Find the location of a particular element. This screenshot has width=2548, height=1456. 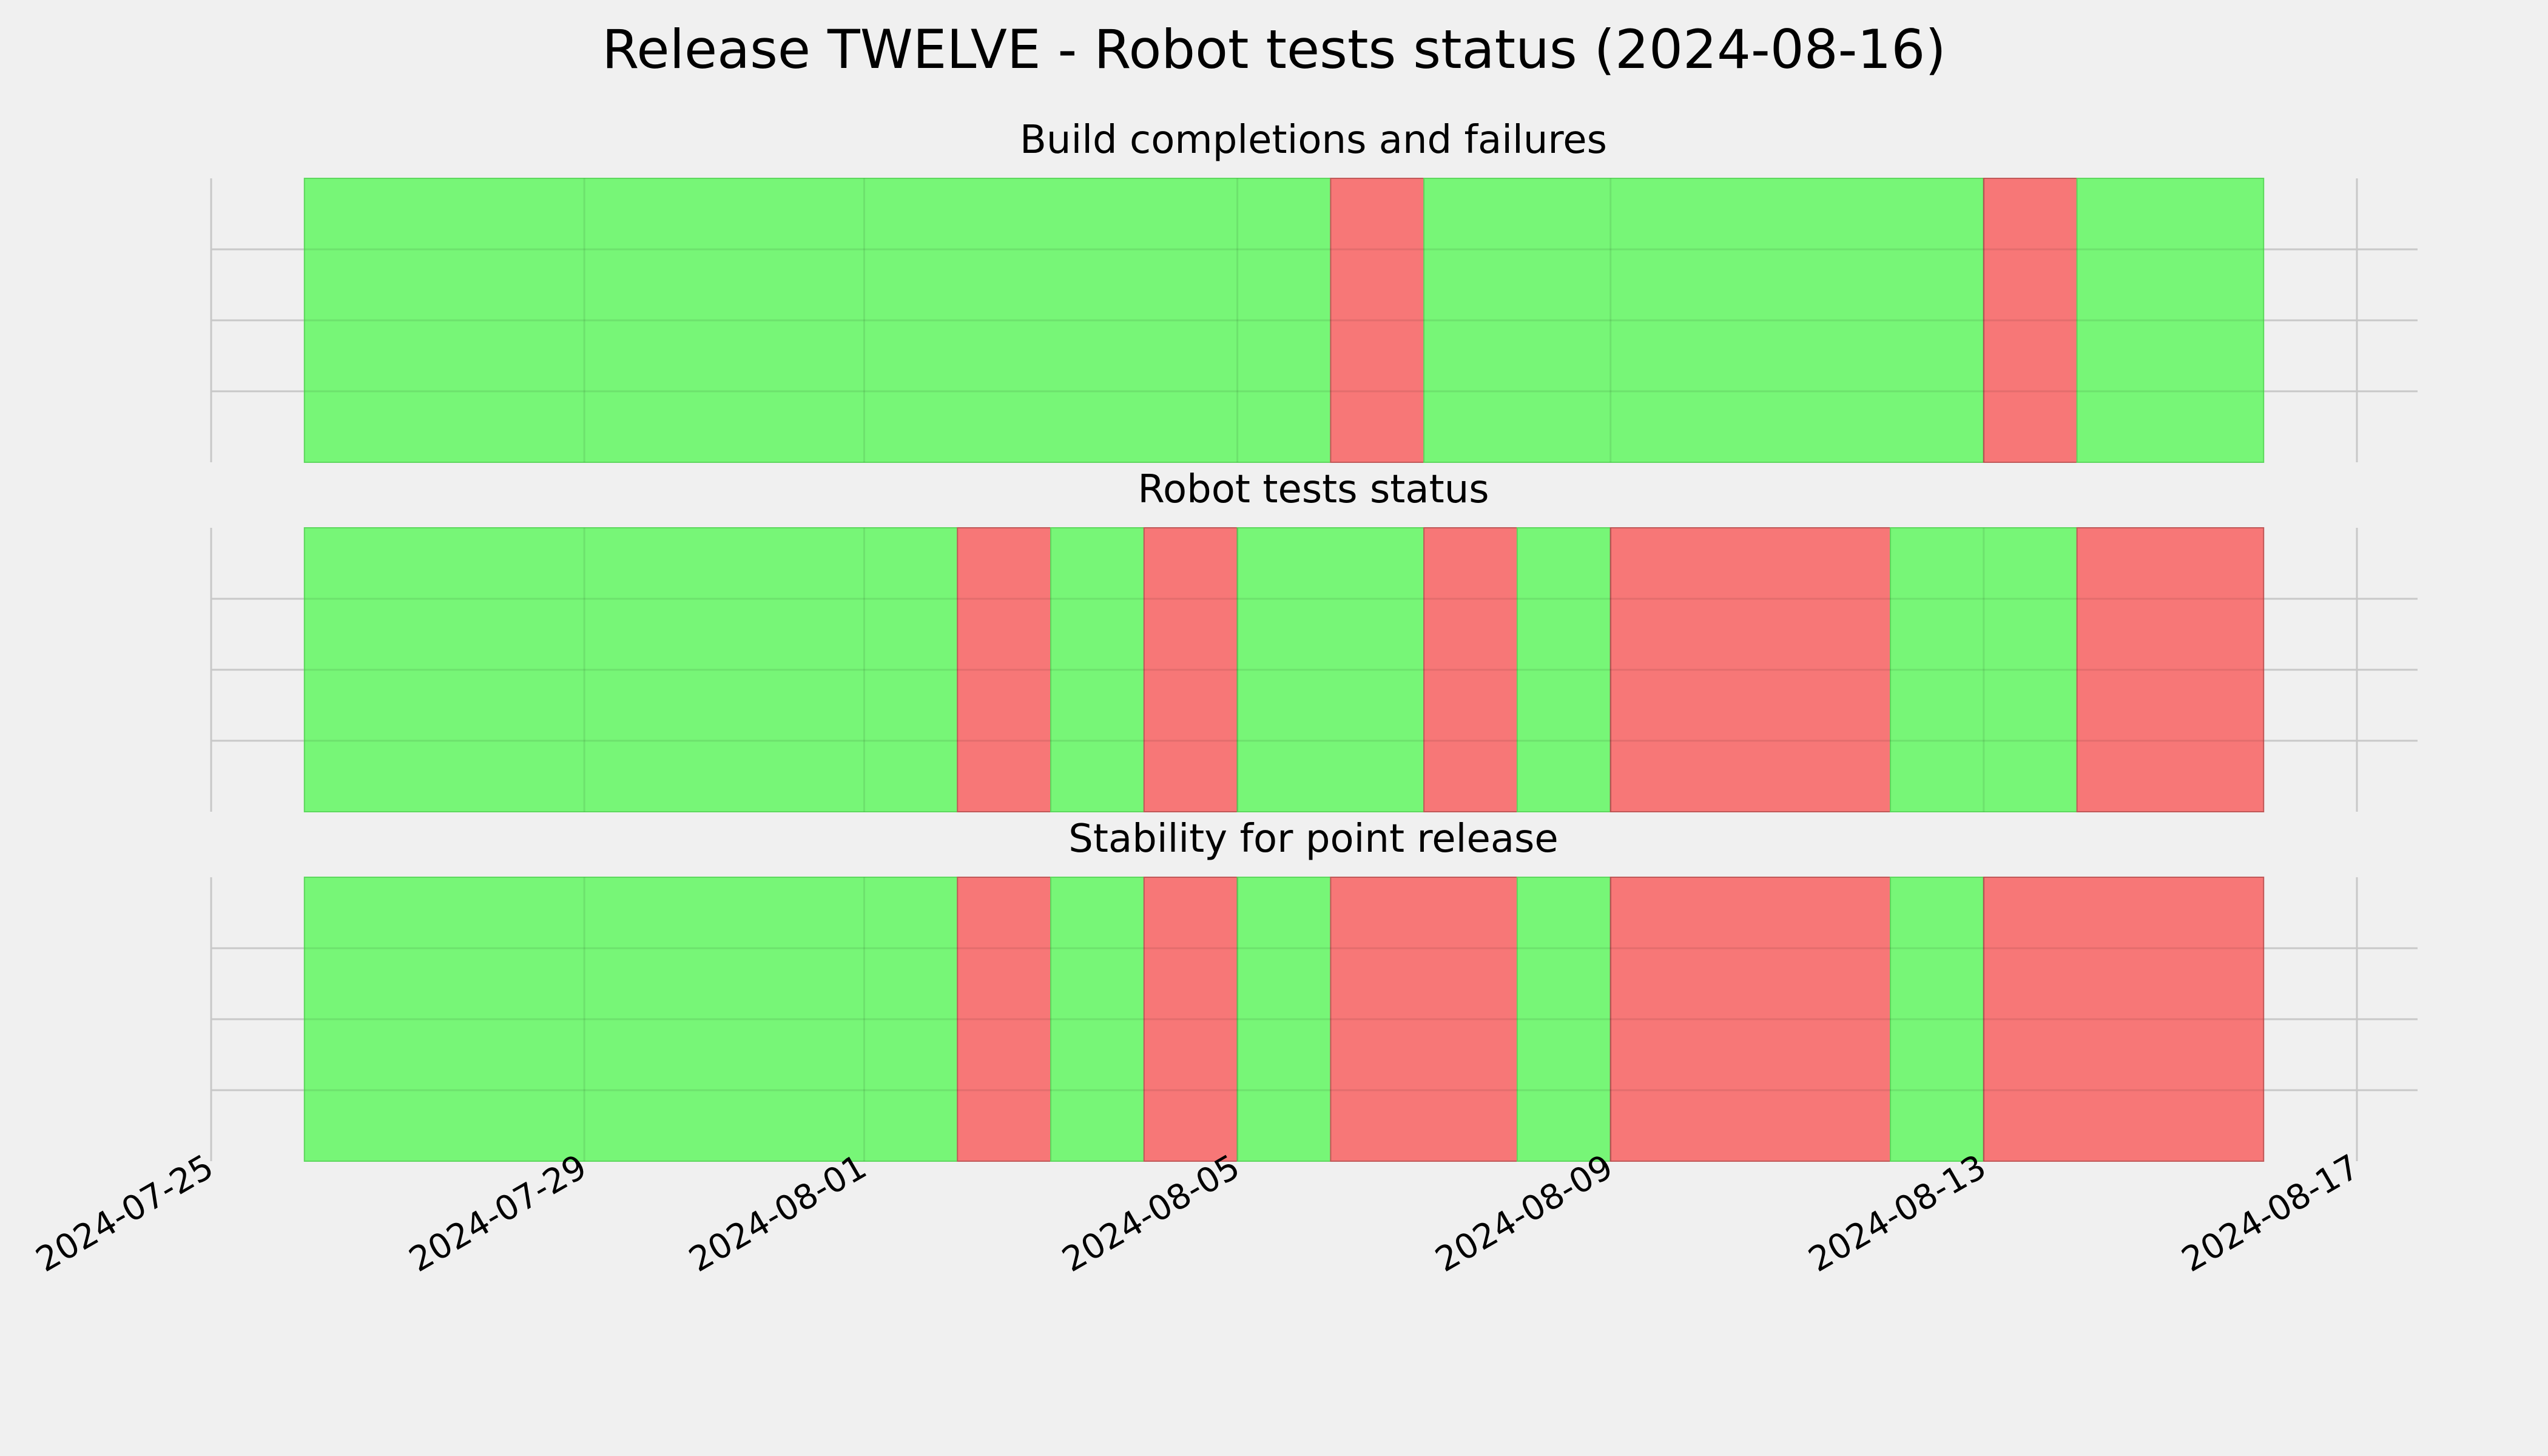

panel-title: Stability for point release is located at coordinates (1313, 839).